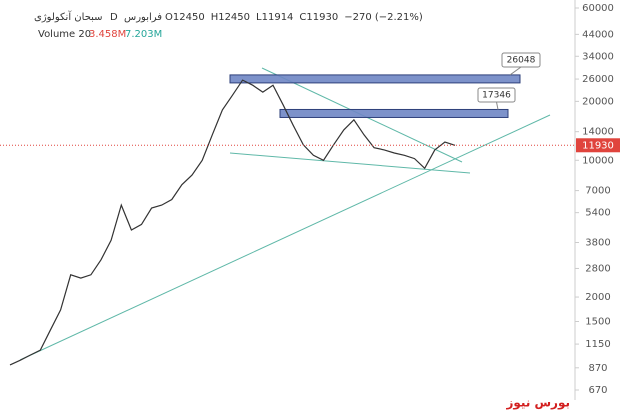  Describe the element at coordinates (597, 322) in the screenshot. I see `y-tick-label: 1500` at that location.